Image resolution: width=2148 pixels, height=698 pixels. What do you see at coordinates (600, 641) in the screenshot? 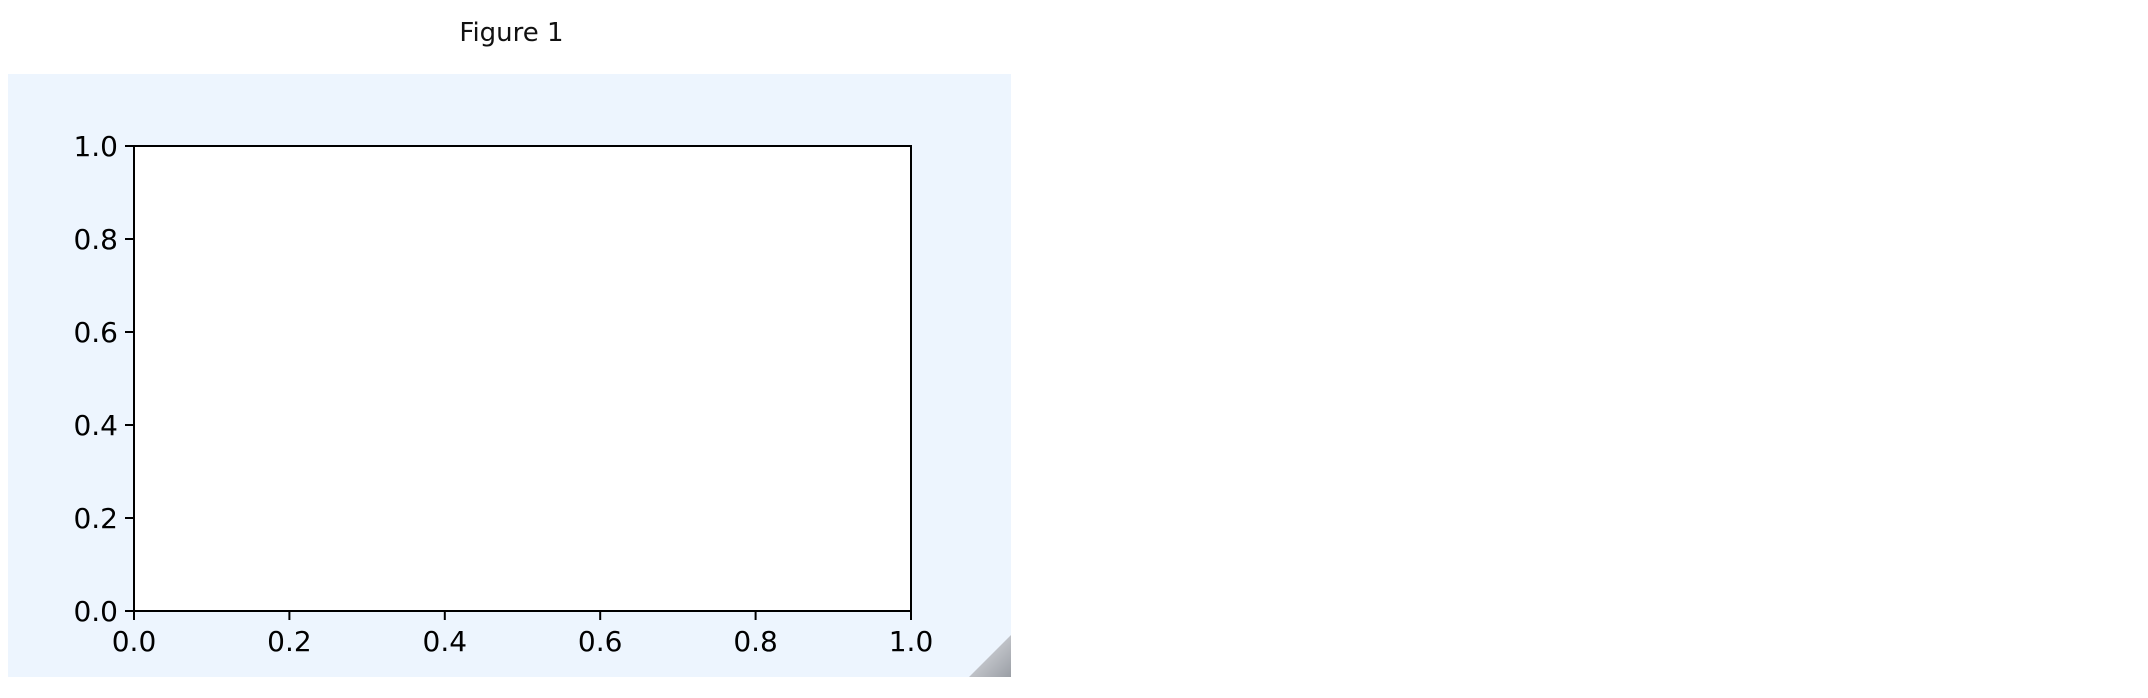
I see `x-tick-label: 0.6` at bounding box center [600, 641].